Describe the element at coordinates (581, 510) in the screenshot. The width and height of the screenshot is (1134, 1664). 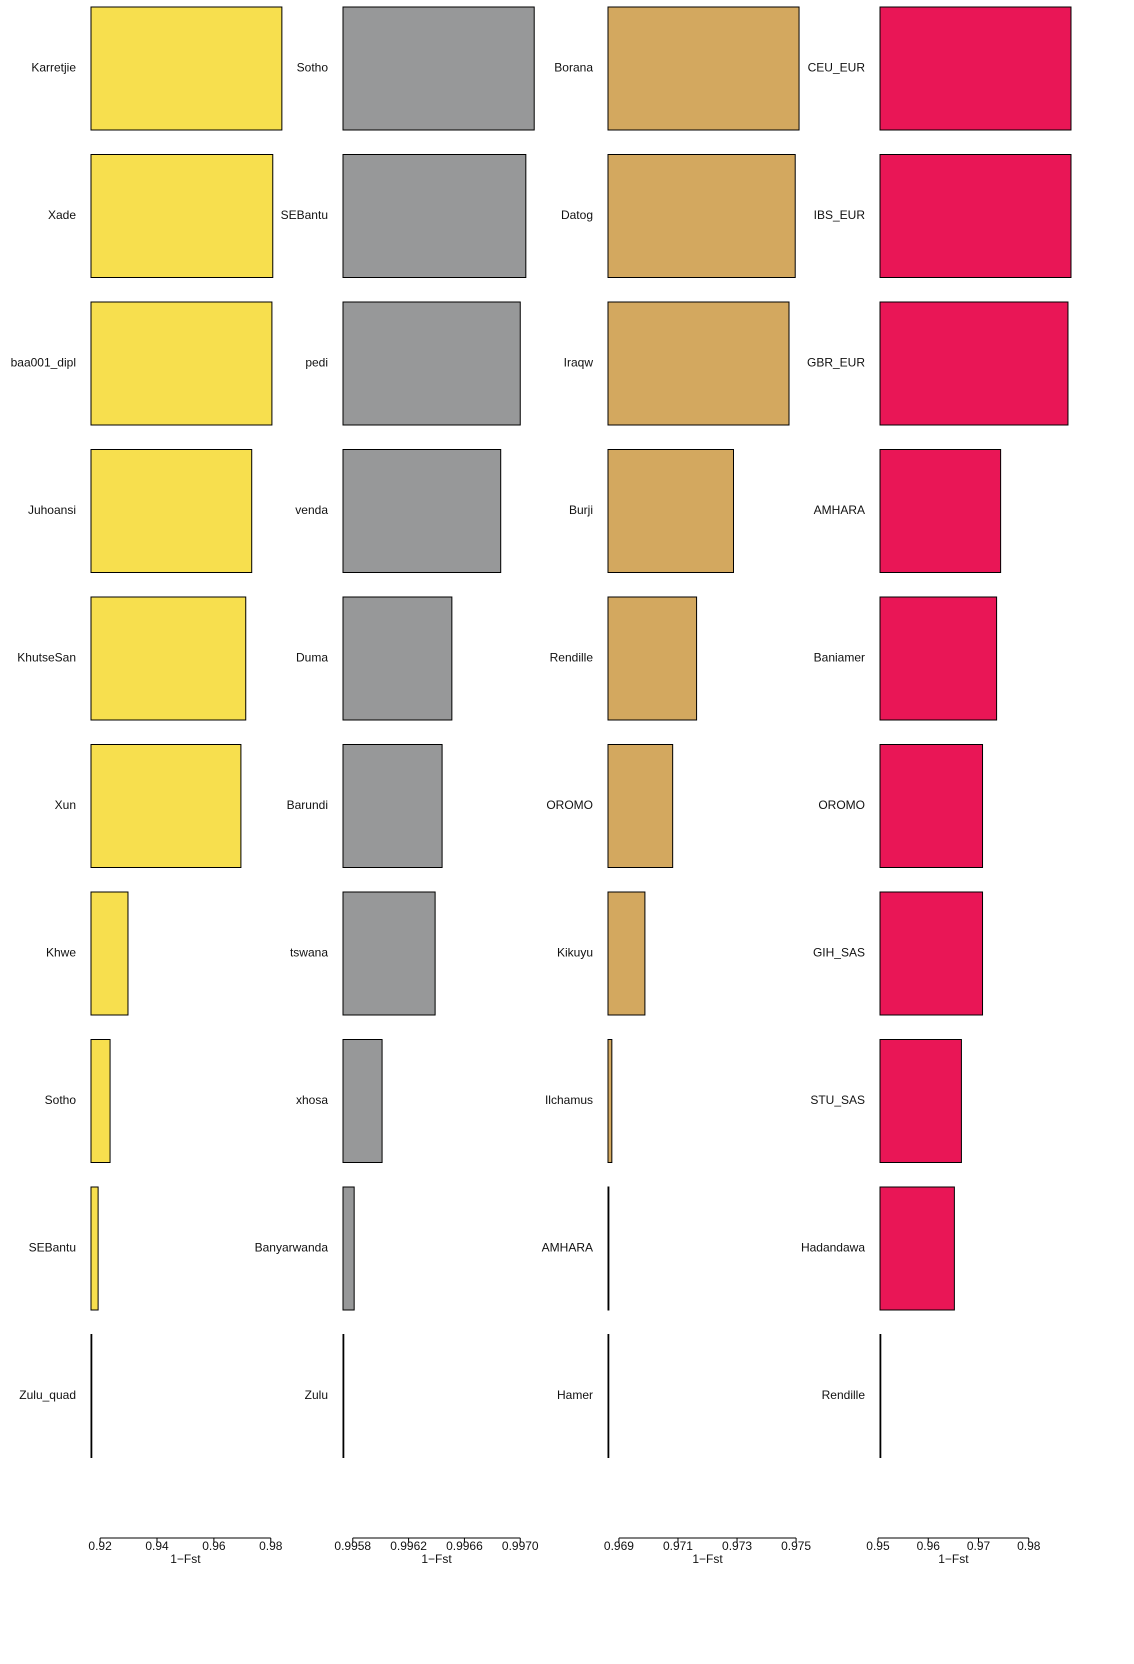
I see `category-label: Burji` at that location.